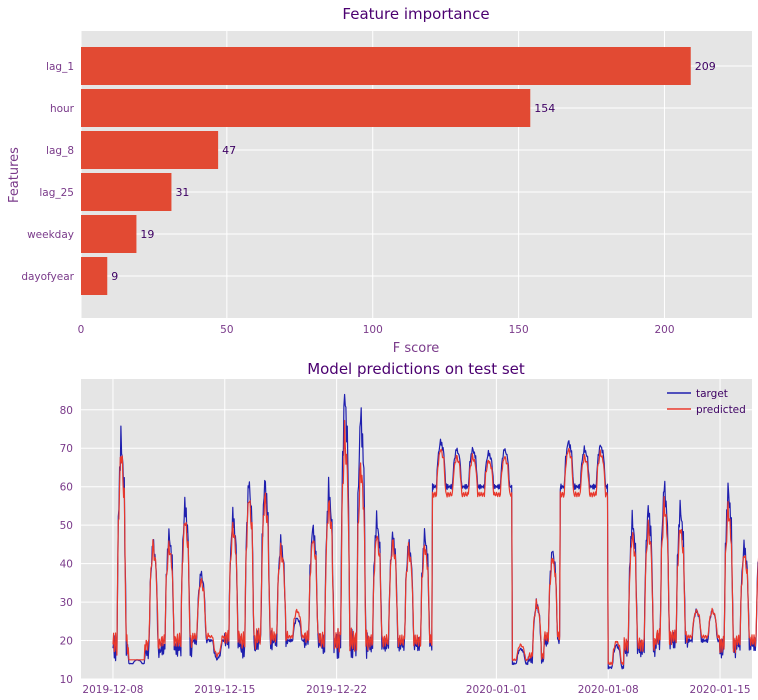  Describe the element at coordinates (496, 690) in the screenshot. I see `x-tick-label: 2020-01-01` at that location.